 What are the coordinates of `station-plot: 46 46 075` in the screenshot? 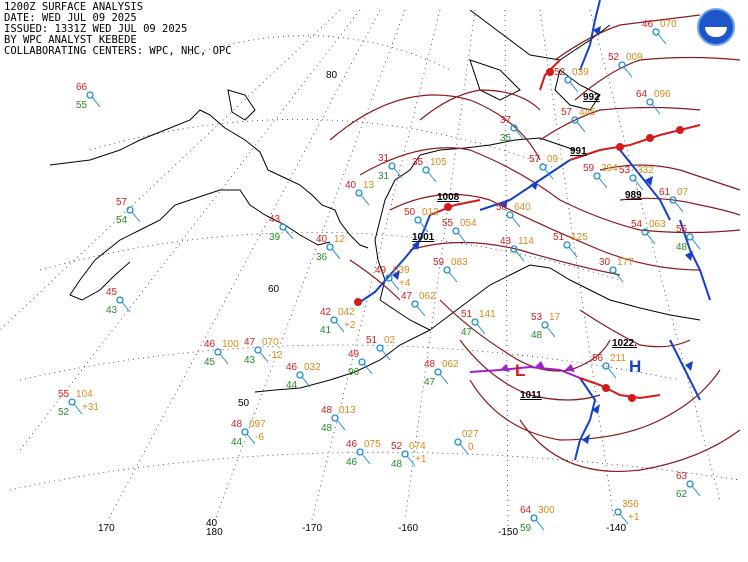 It's located at (363, 453).